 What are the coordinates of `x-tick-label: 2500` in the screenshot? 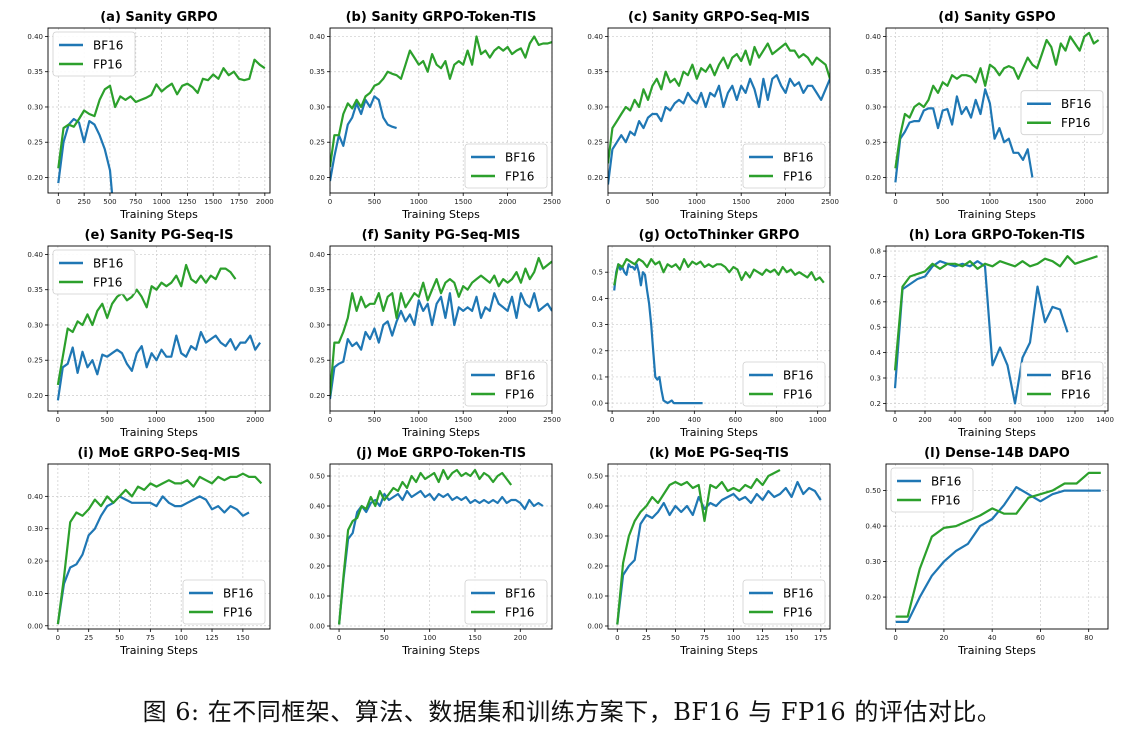 It's located at (552, 202).